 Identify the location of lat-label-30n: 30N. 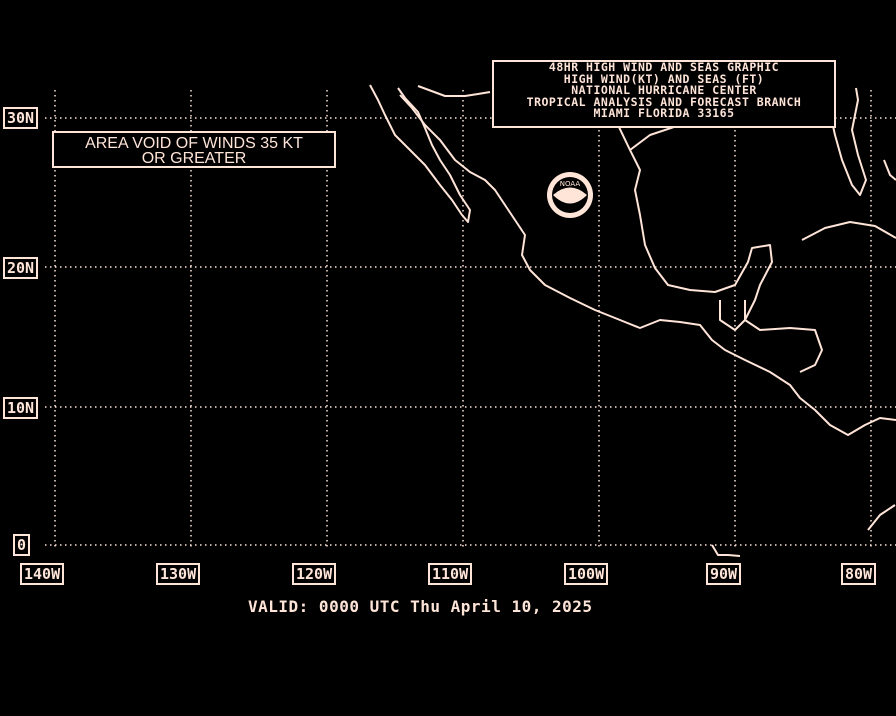
(21, 118).